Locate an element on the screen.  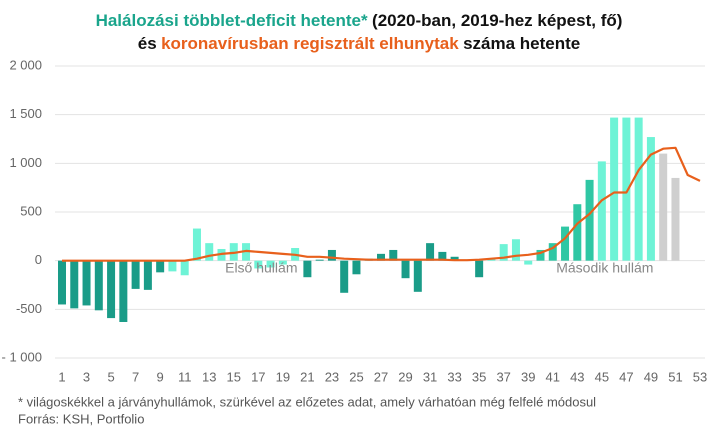
x-tick-label: 19 is located at coordinates (283, 376).